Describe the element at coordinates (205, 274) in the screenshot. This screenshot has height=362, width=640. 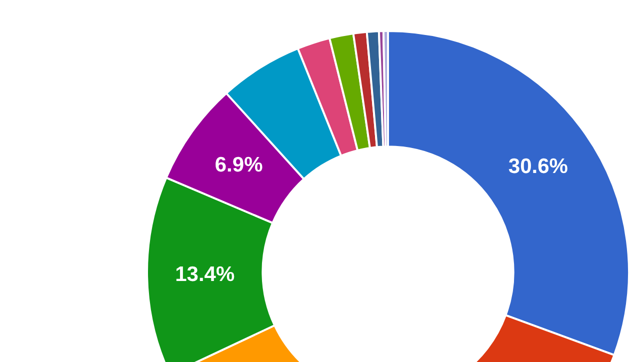
I see `data-label: 13.4%` at that location.